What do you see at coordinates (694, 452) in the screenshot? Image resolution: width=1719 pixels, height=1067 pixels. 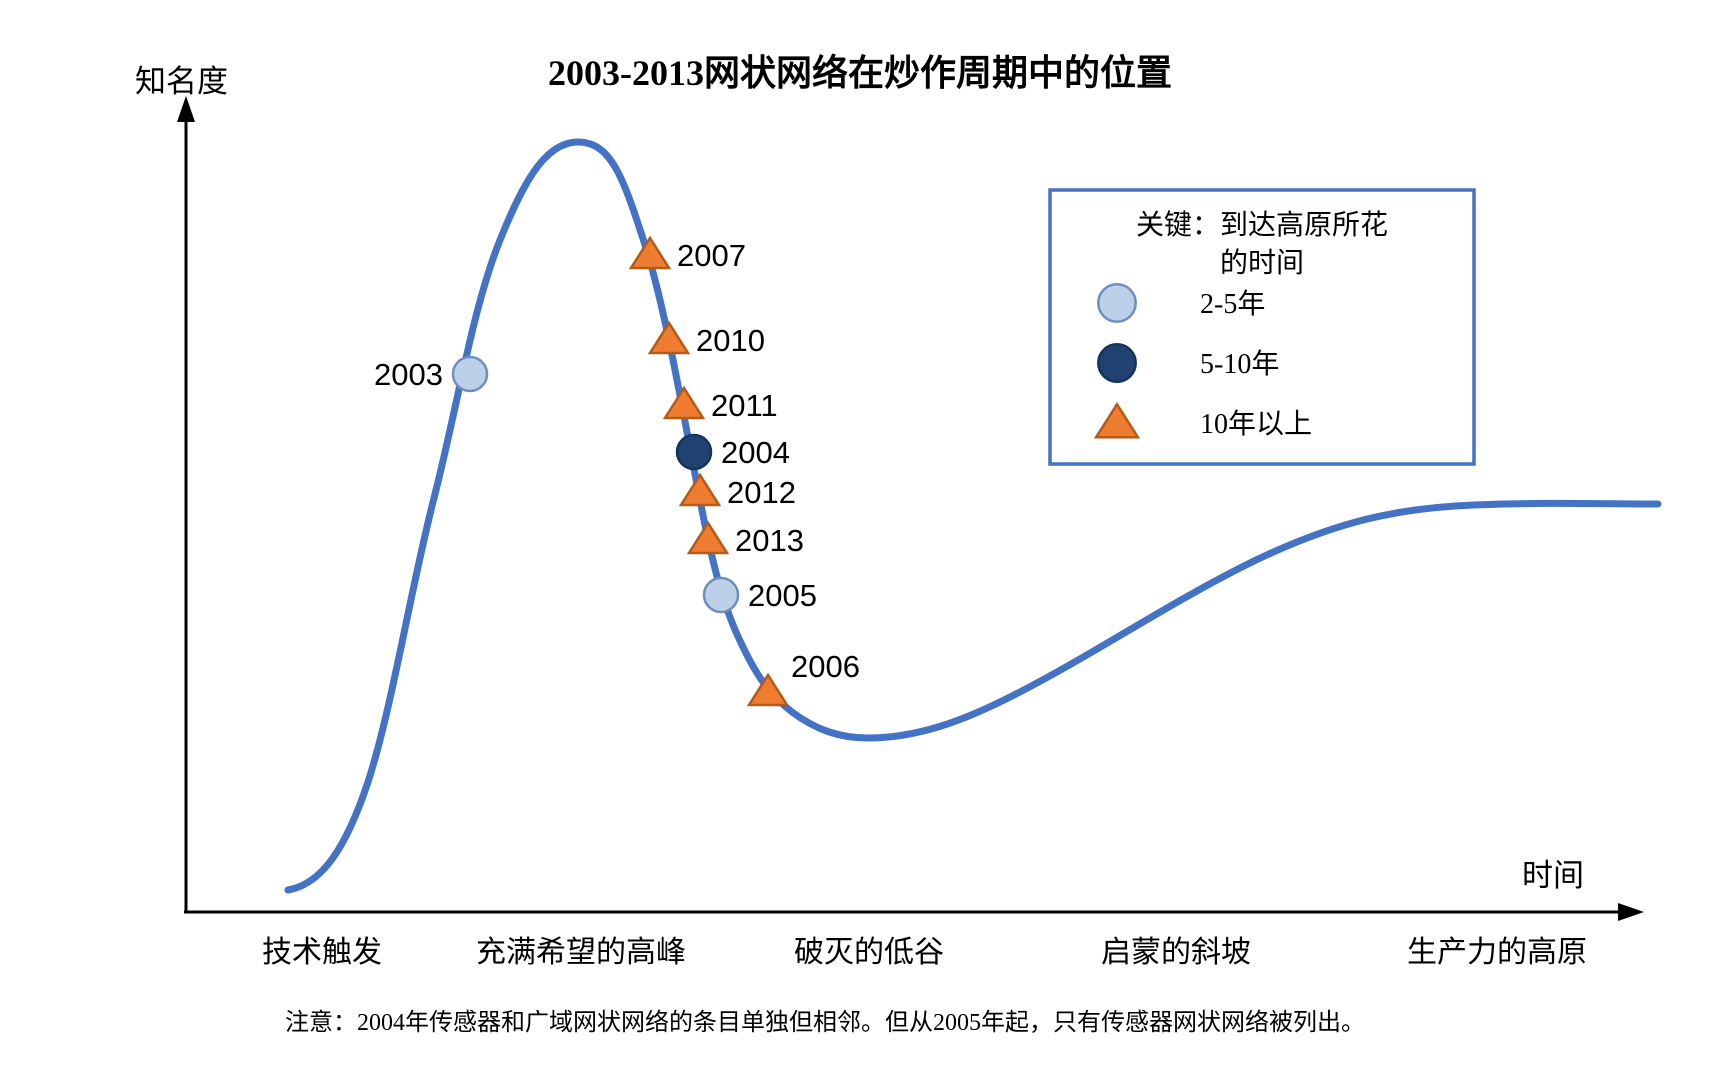 I see `data-point-marker-2004` at bounding box center [694, 452].